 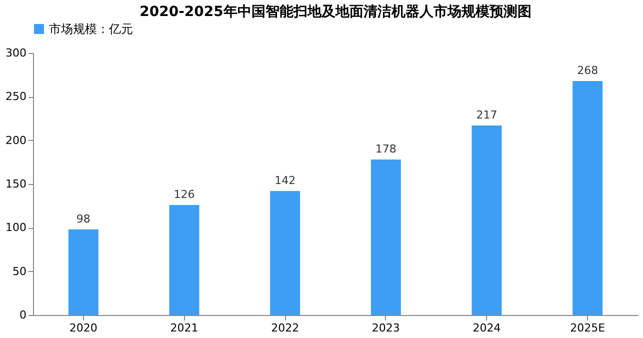 I want to click on x-tick-label: 2023, so click(x=386, y=328).